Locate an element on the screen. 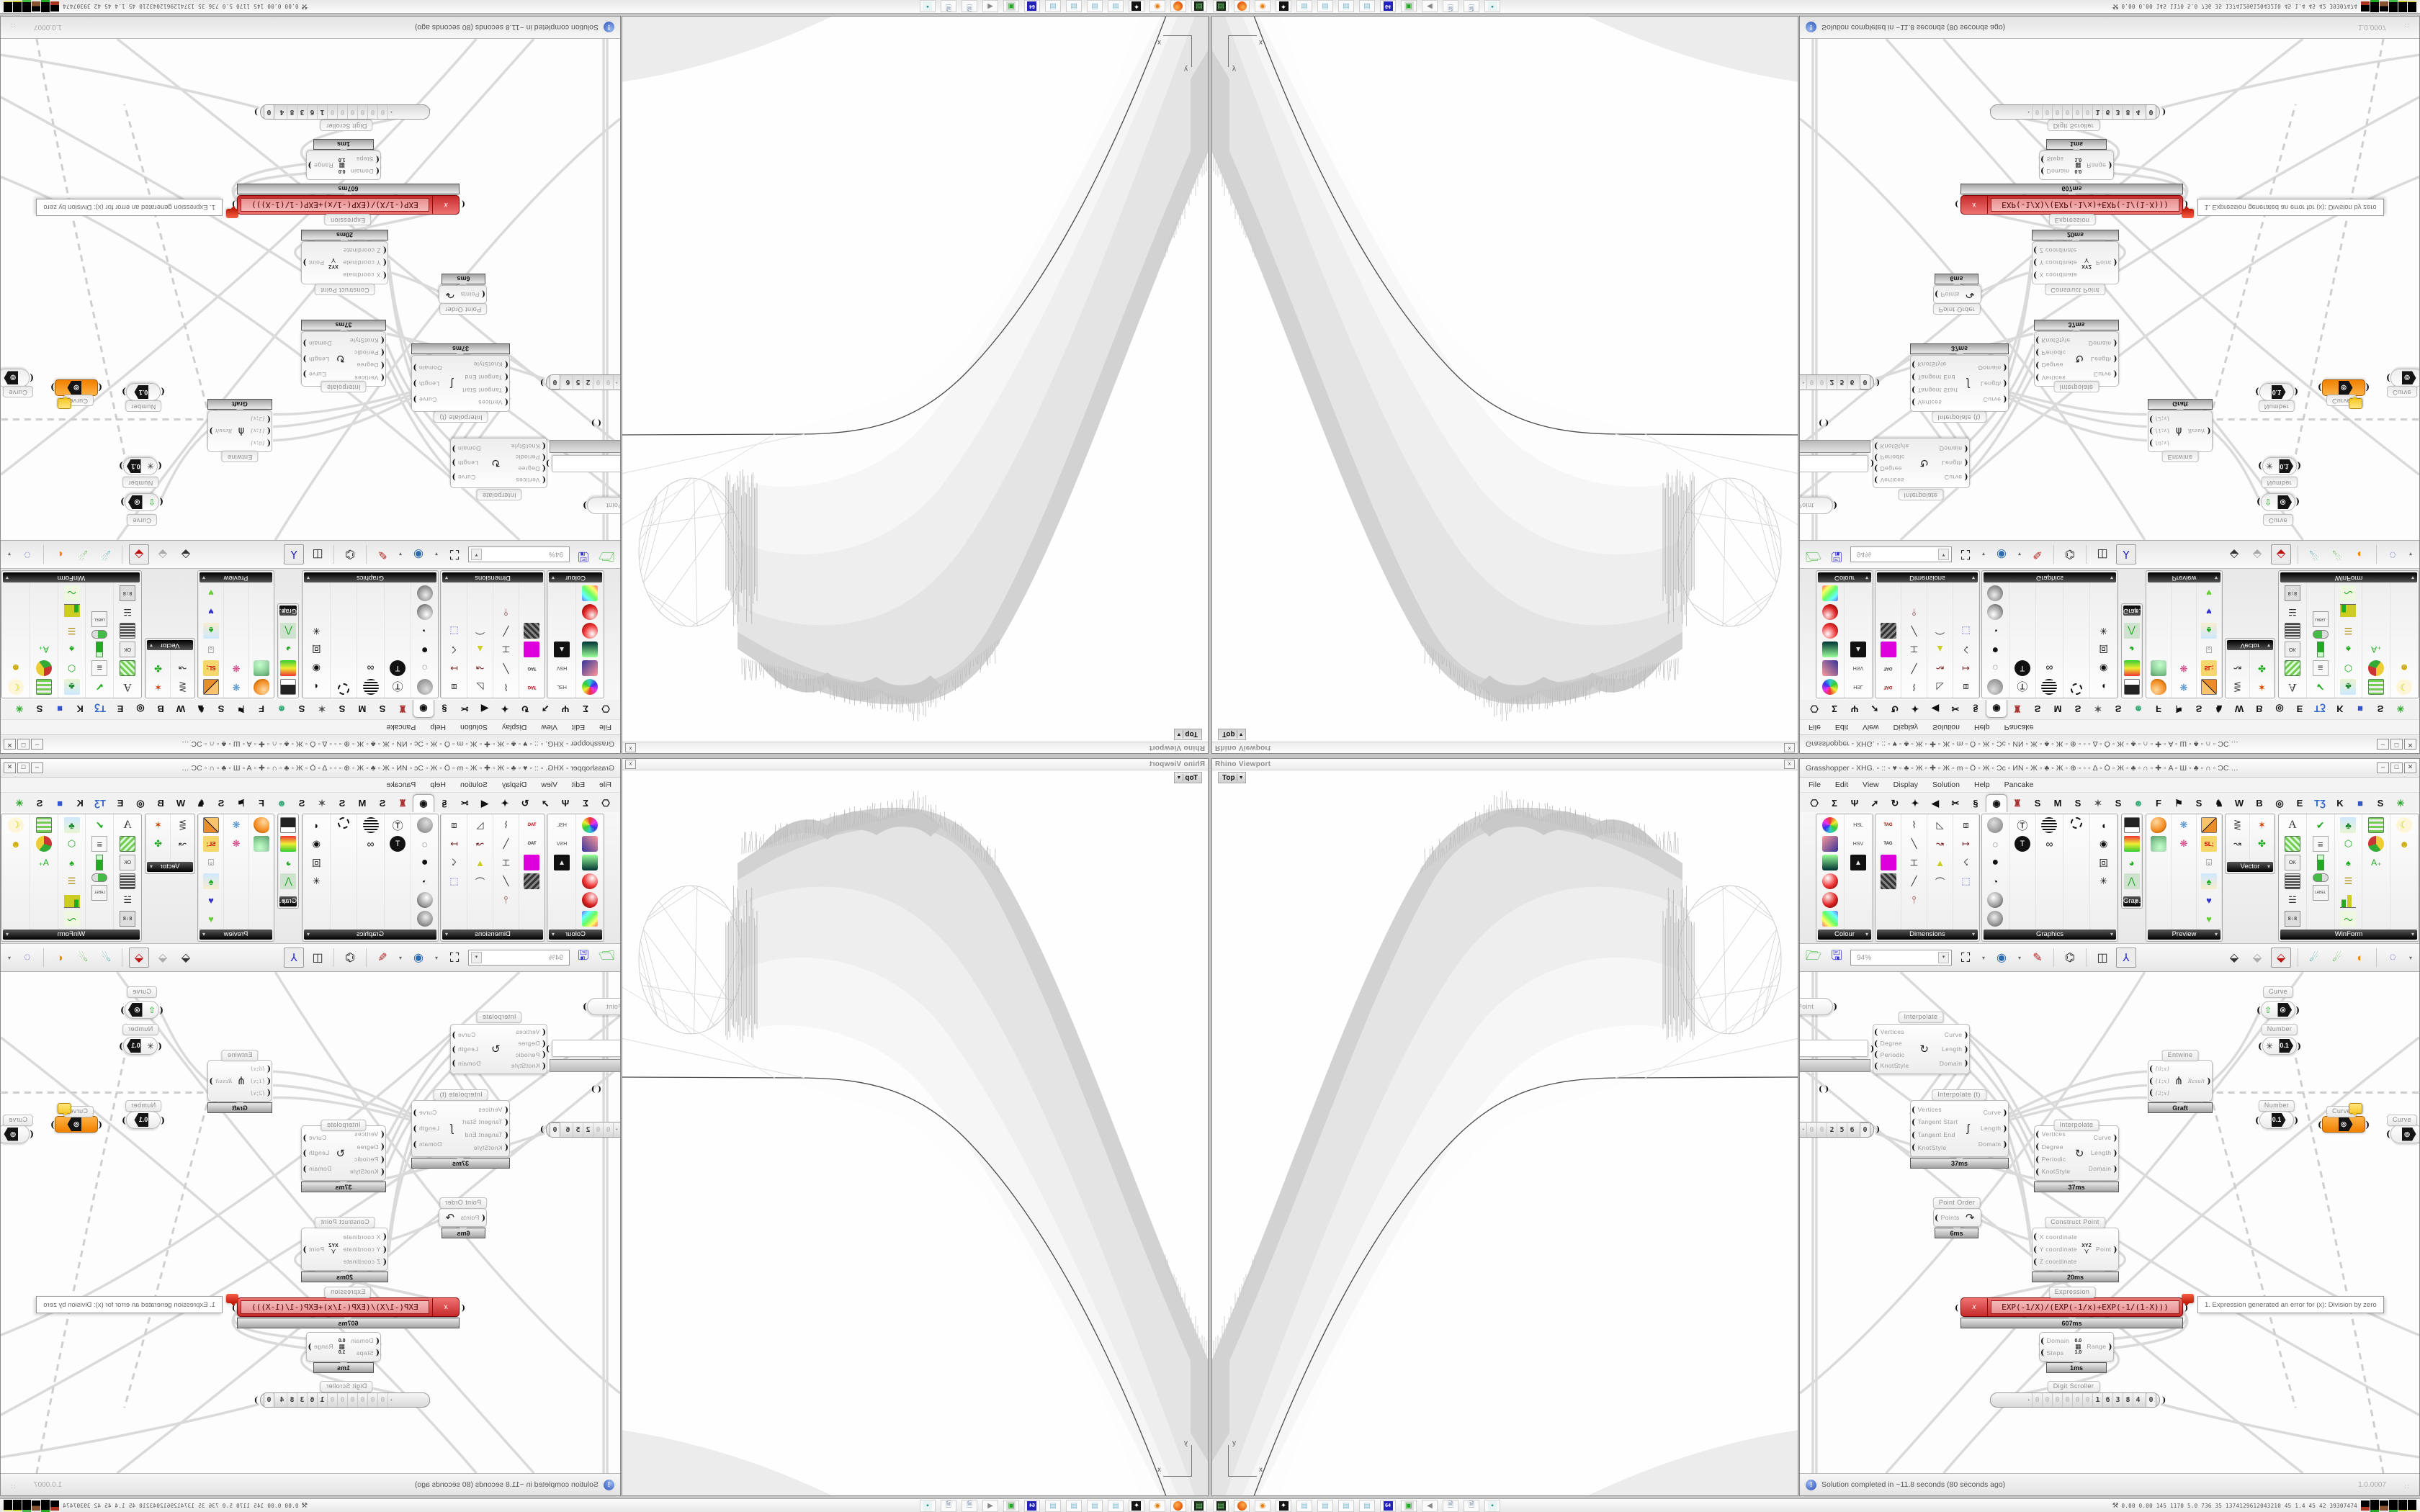  palette-panel-title: Colour ▾ is located at coordinates (575, 577).